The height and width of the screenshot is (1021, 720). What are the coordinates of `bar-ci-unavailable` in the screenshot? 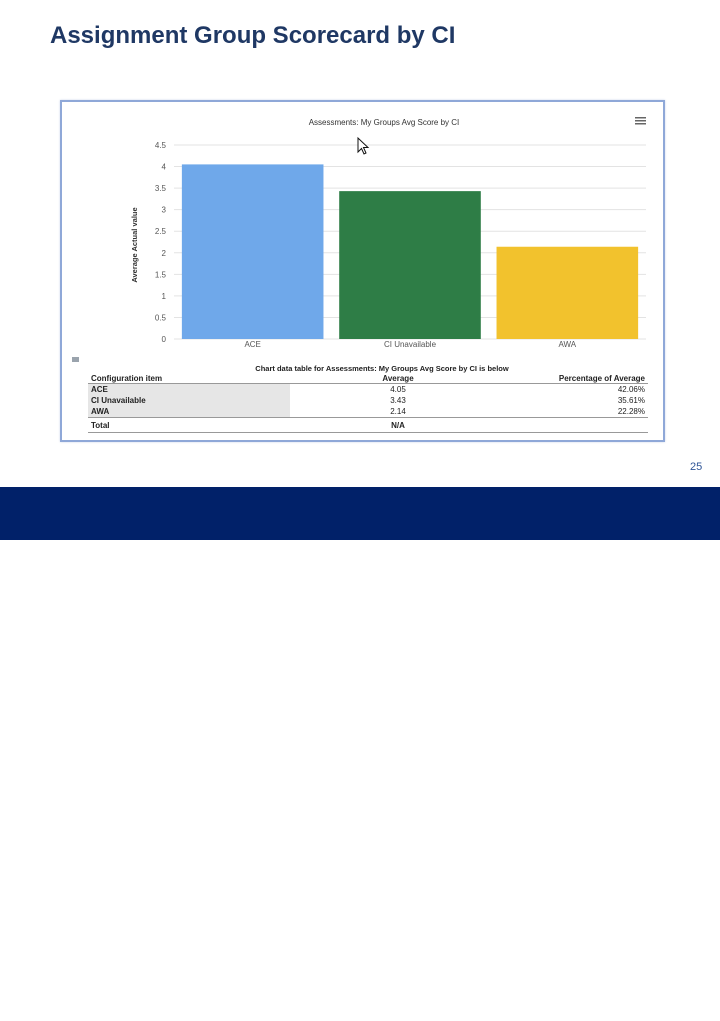 It's located at (410, 265).